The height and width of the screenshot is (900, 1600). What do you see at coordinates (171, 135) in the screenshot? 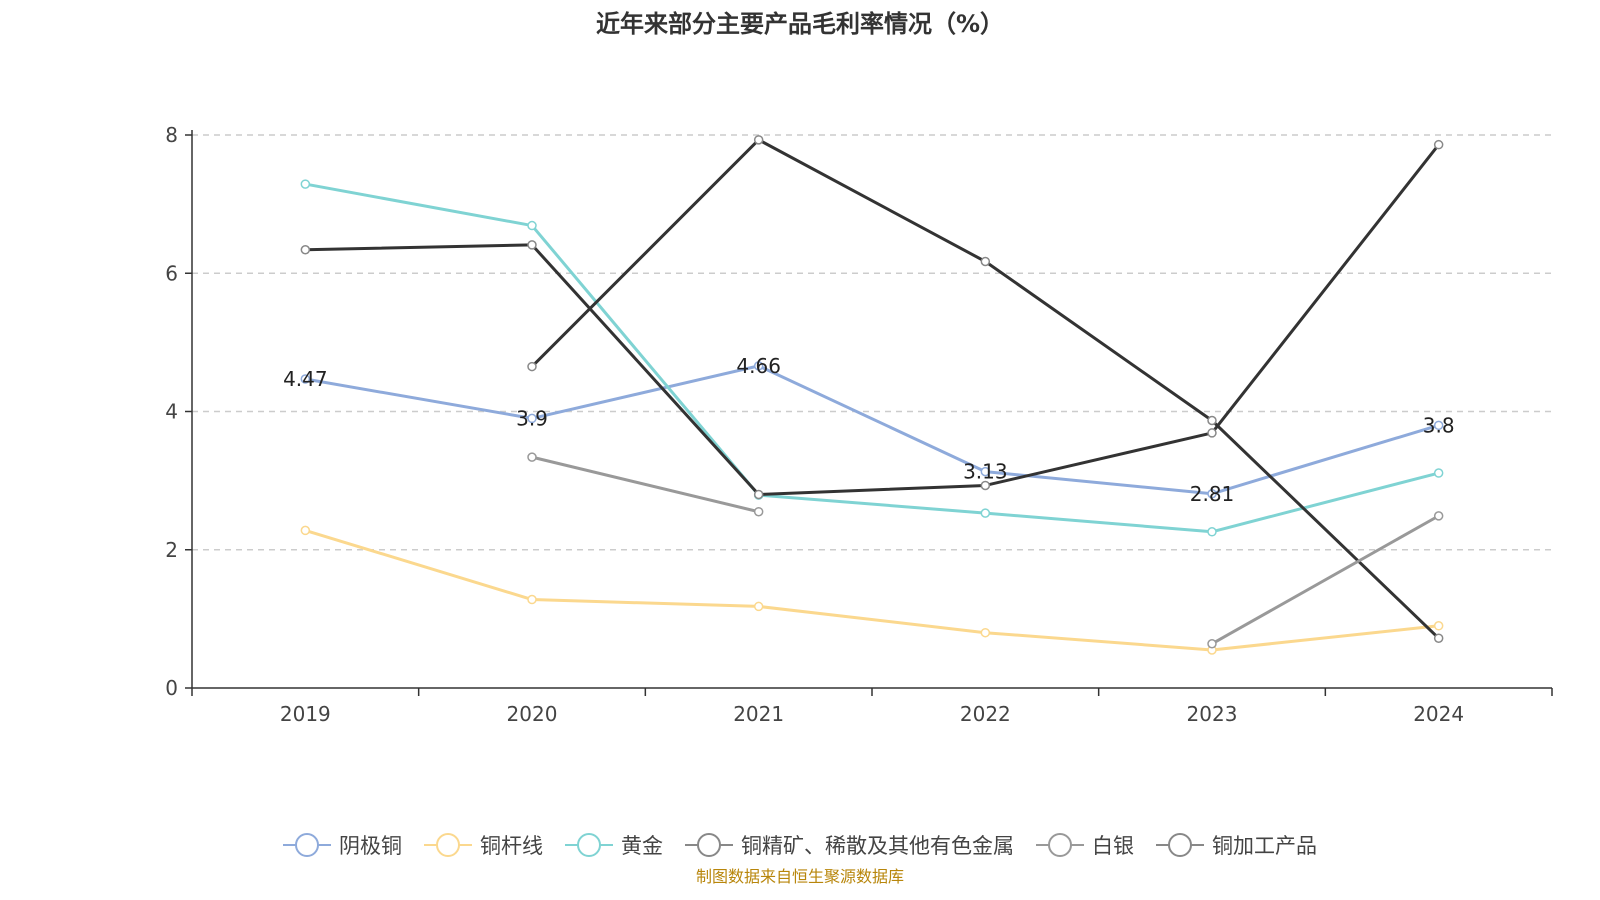
I see `y-tick-label: 8` at bounding box center [171, 135].